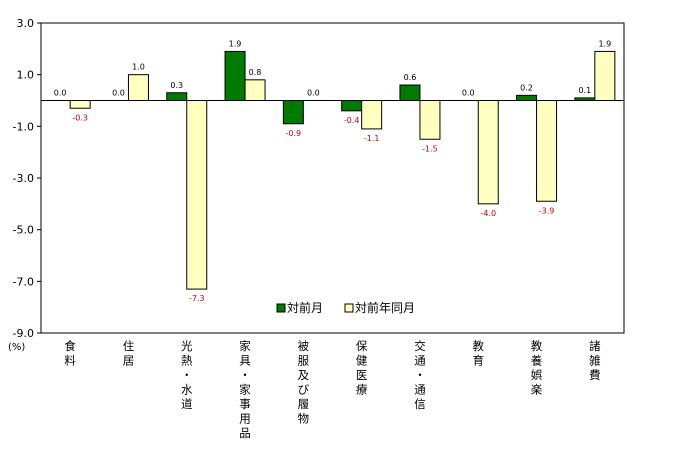  What do you see at coordinates (255, 72) in the screenshot?
I see `label-year-3: 0.8` at bounding box center [255, 72].